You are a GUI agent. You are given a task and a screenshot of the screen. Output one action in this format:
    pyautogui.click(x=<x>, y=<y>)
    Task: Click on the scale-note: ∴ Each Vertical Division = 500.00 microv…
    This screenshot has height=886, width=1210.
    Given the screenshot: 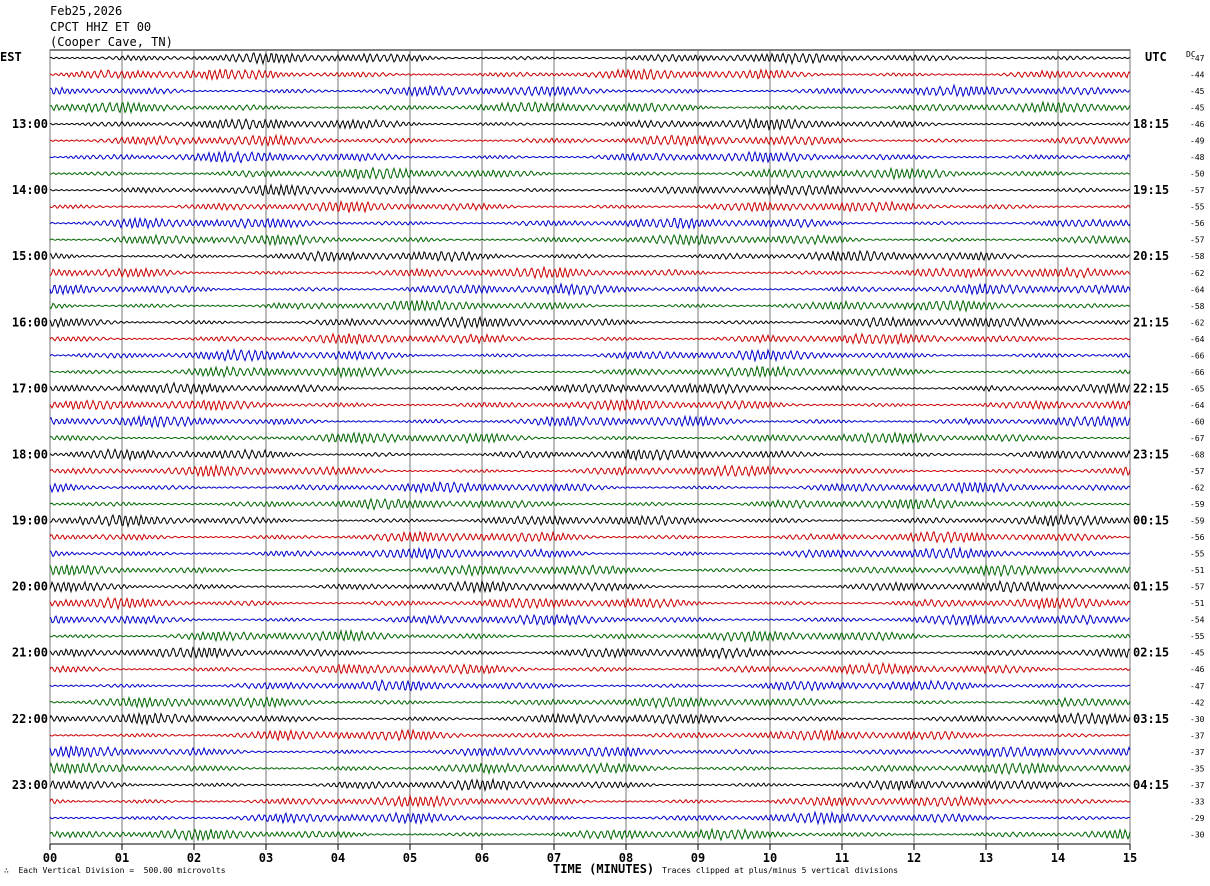 What is the action you would take?
    pyautogui.click(x=115, y=870)
    